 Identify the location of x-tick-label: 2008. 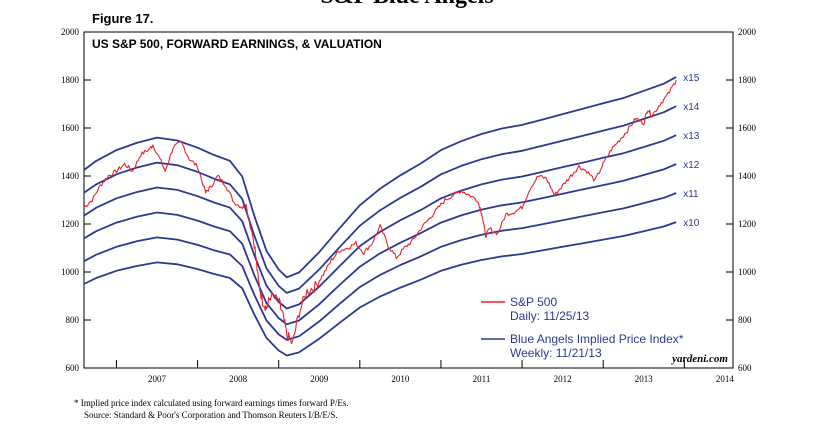
(238, 379).